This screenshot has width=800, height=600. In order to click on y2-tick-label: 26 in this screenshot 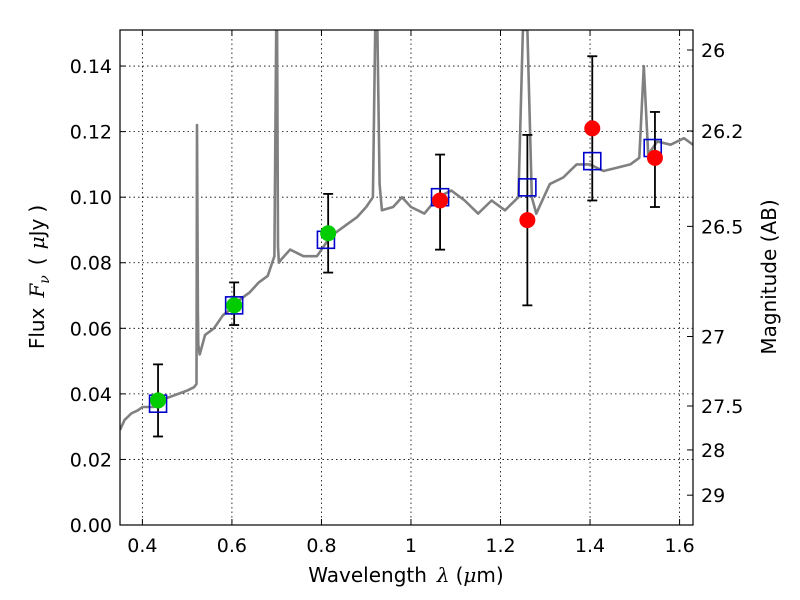, I will do `click(713, 51)`.